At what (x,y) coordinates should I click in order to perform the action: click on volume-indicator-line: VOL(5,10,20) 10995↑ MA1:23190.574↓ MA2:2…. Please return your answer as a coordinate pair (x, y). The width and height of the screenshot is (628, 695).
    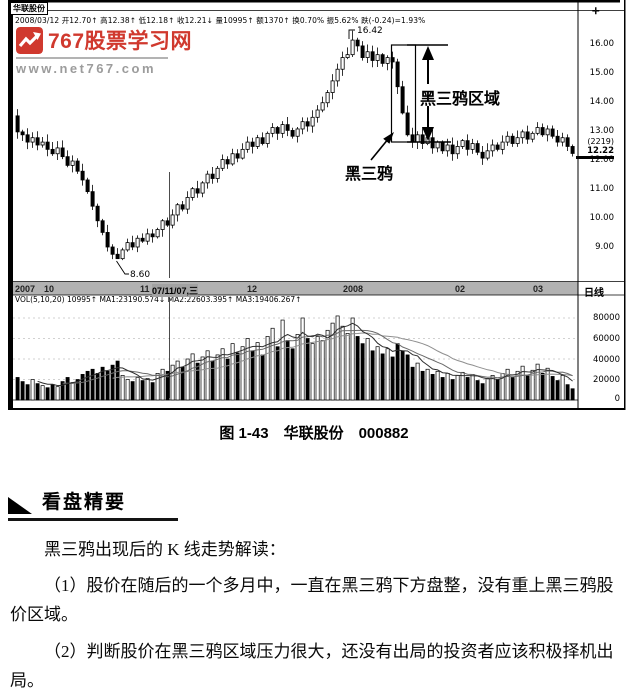
    Looking at the image, I should click on (158, 299).